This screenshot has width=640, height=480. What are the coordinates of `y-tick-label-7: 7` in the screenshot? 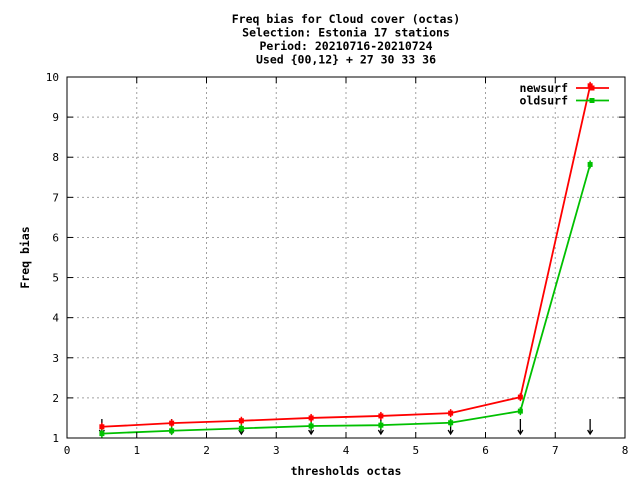 It's located at (55, 197).